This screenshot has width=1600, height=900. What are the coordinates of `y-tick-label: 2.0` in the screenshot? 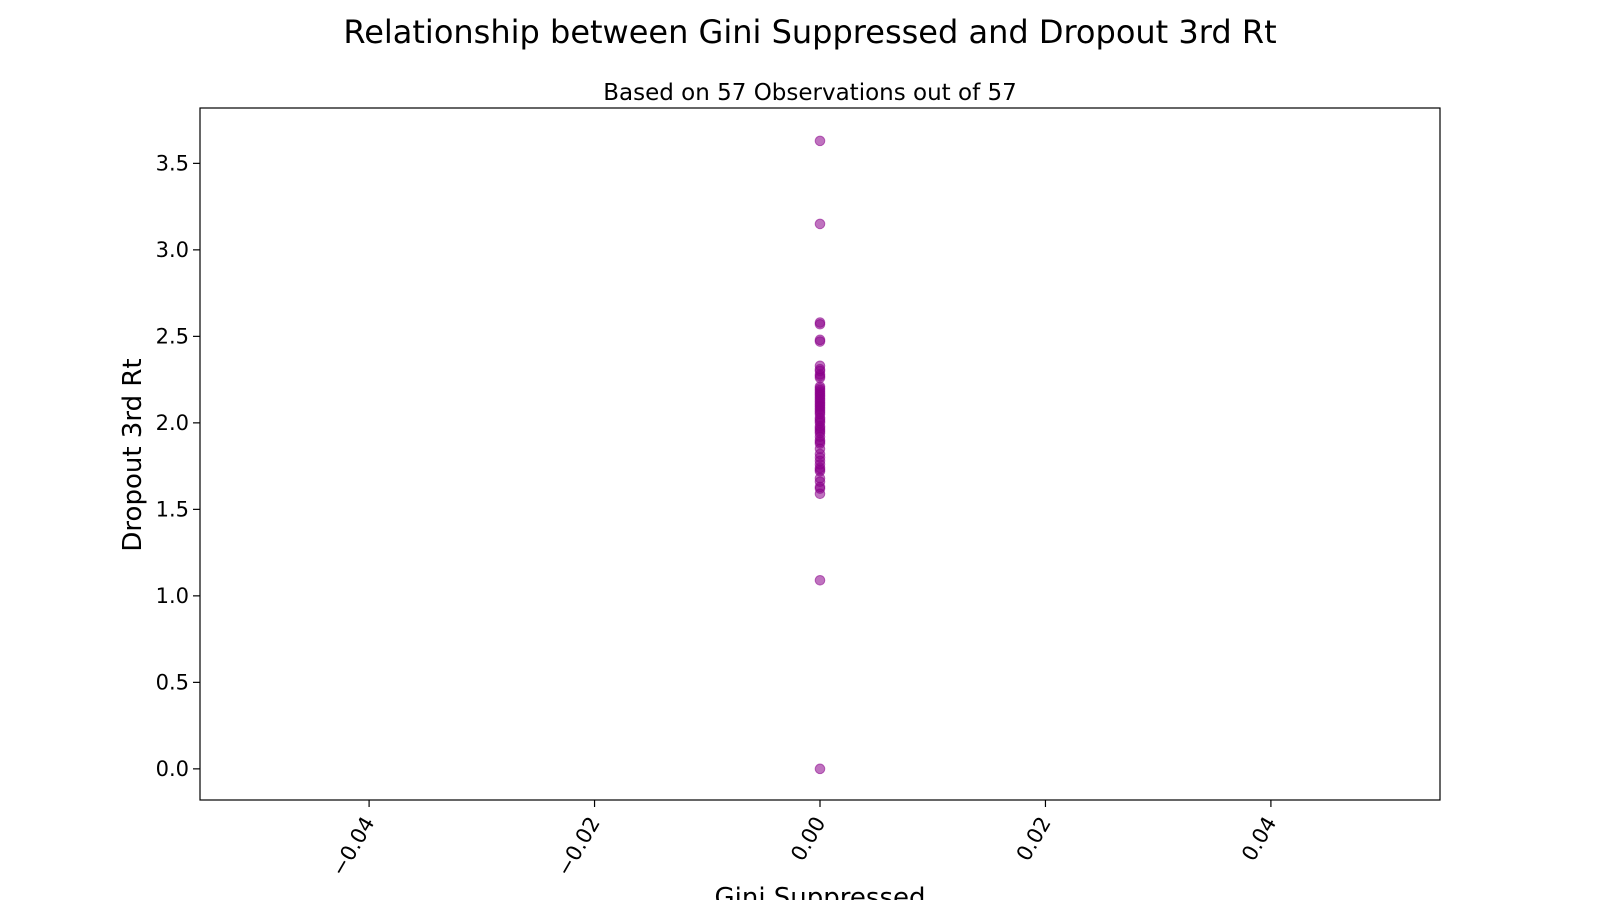 It's located at (172, 423).